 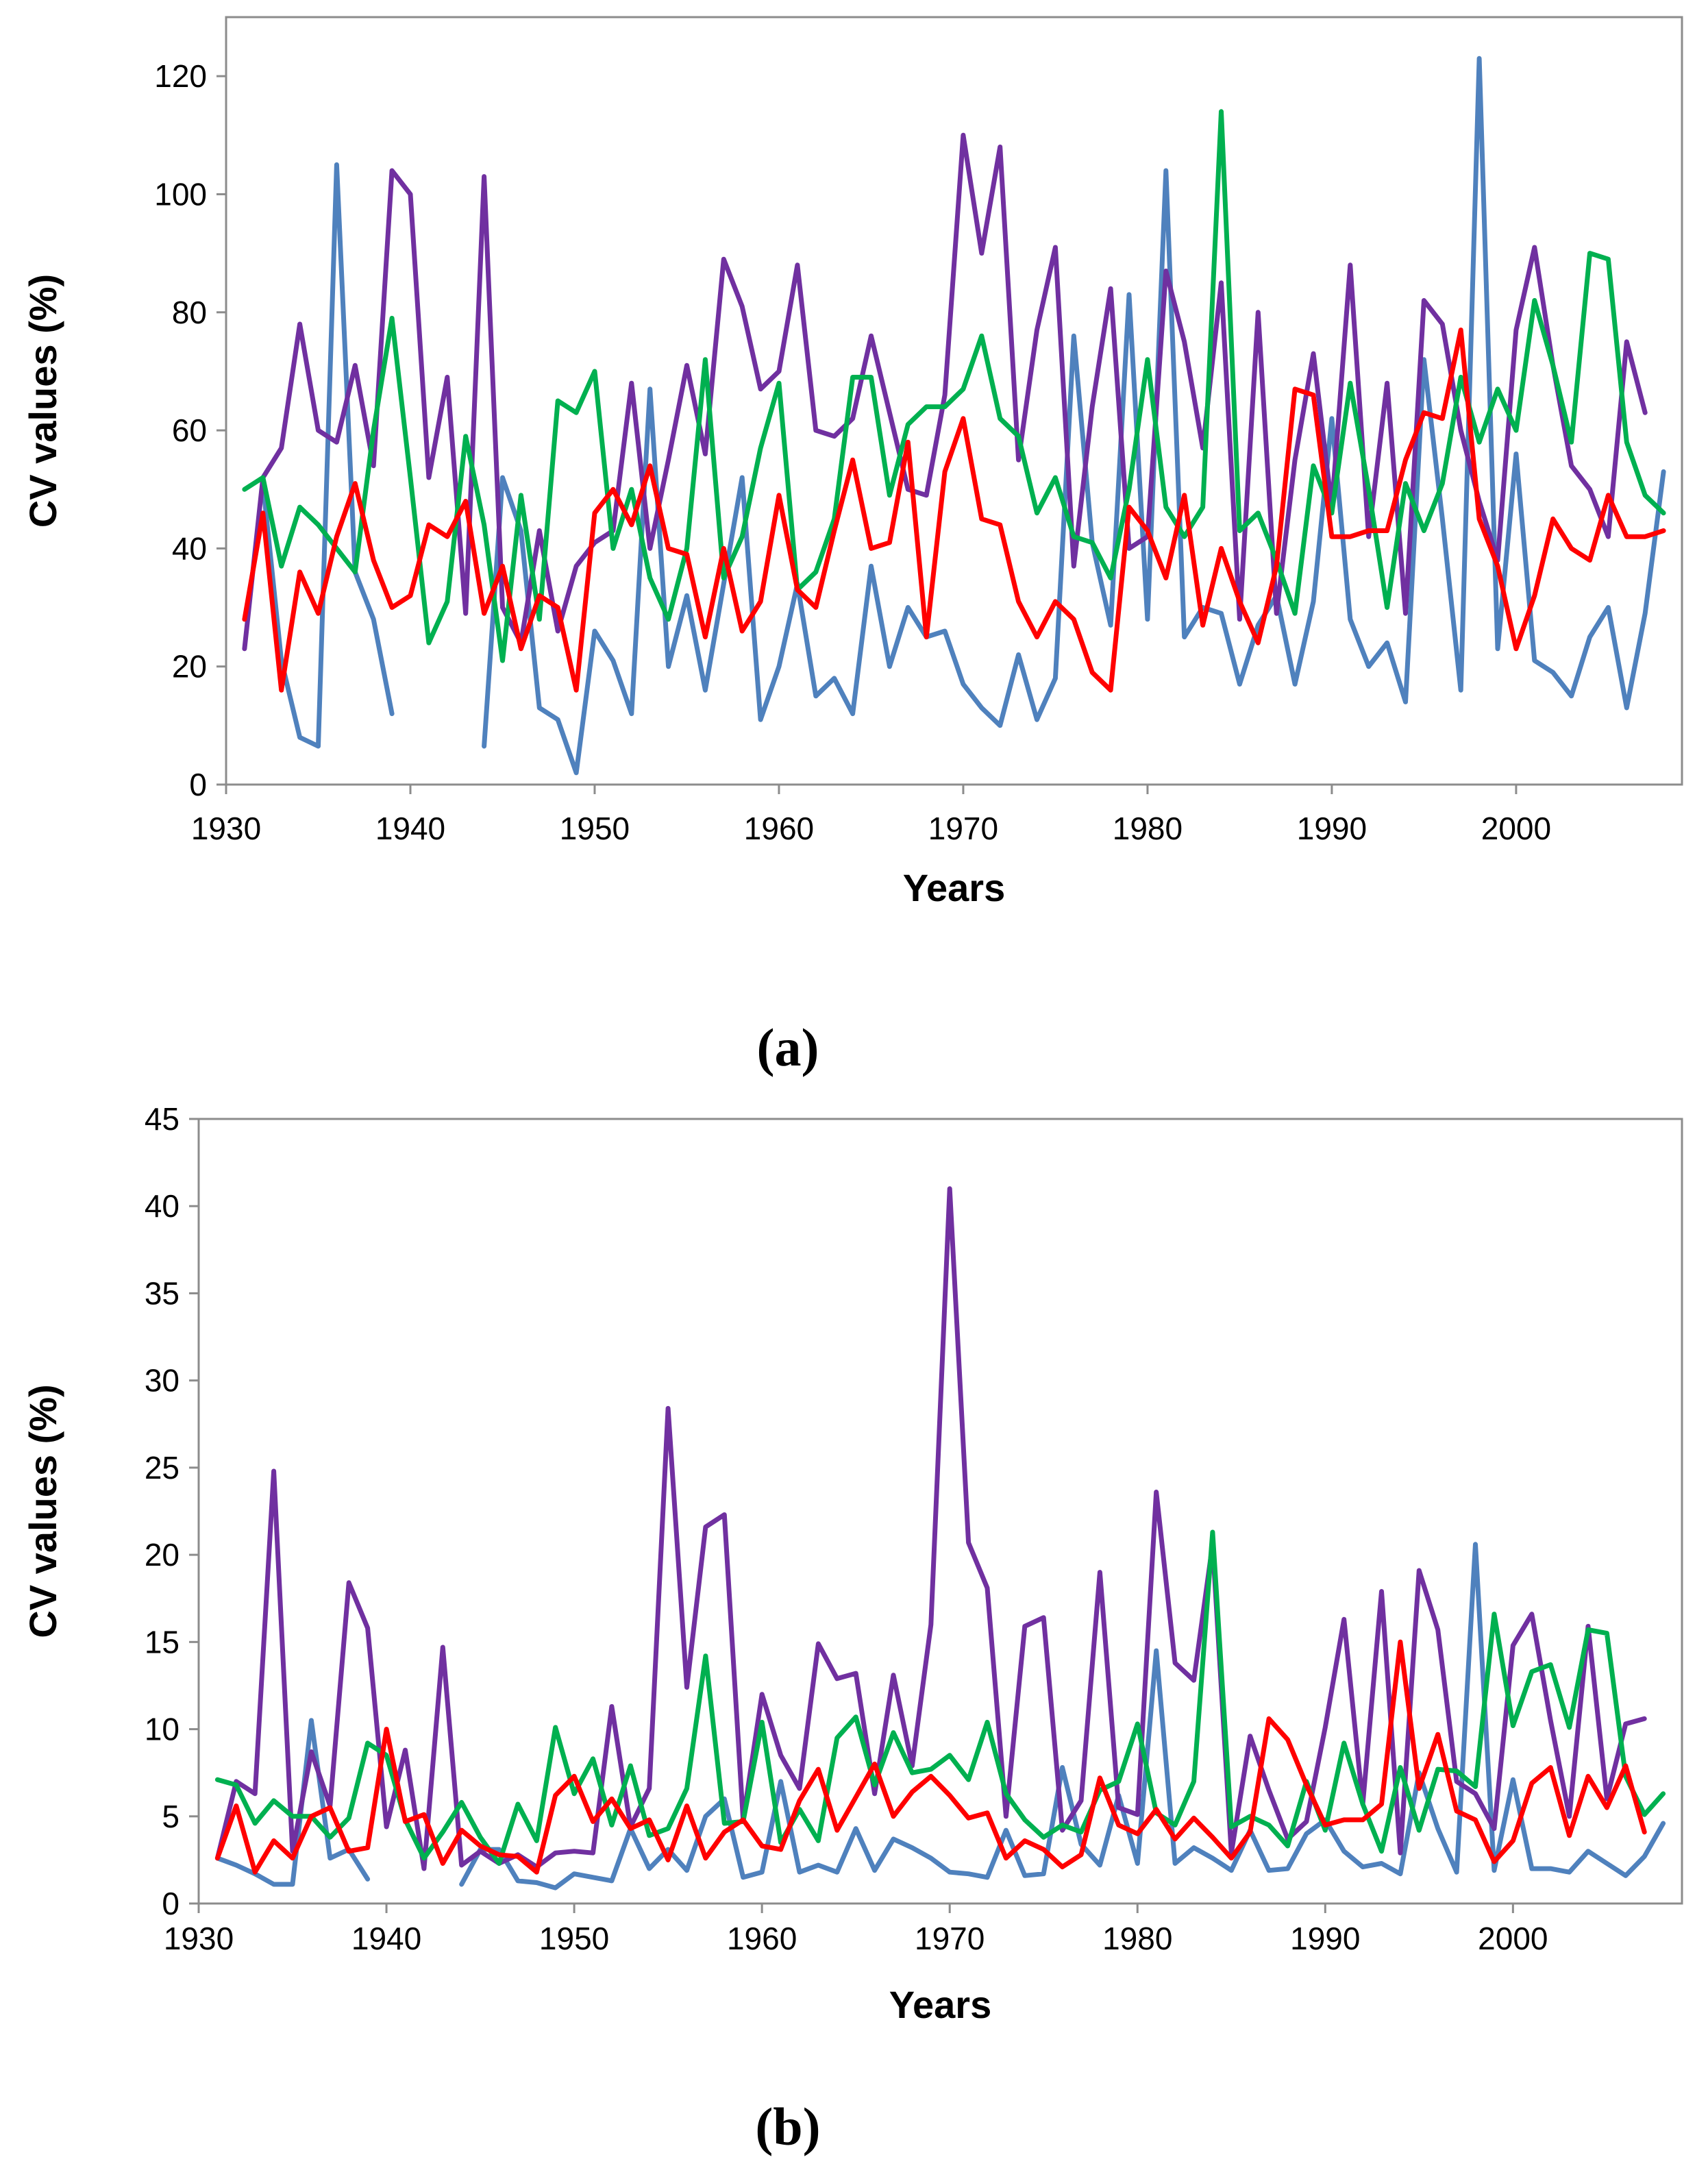 I want to click on series-green, so click(x=940, y=1697).